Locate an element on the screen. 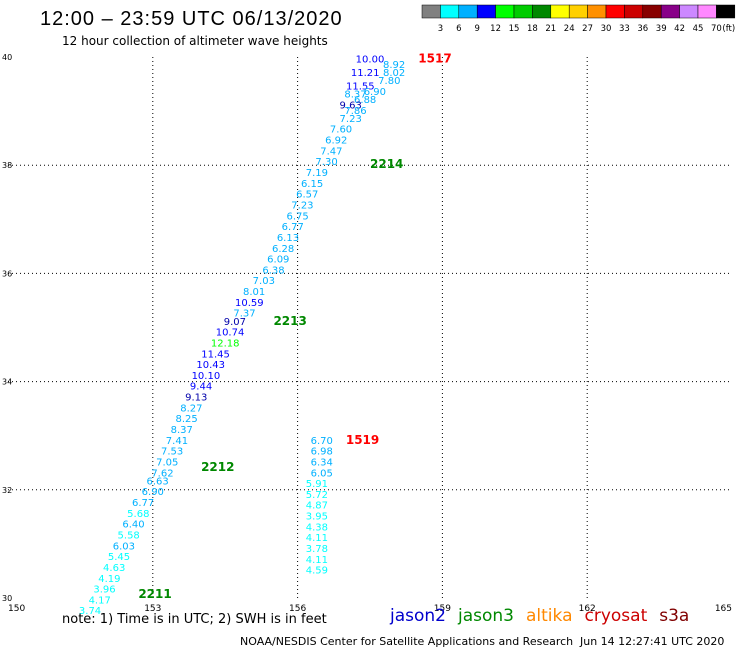 This screenshot has height=650, width=740. wave-height-point: 7.47 is located at coordinates (331, 151).